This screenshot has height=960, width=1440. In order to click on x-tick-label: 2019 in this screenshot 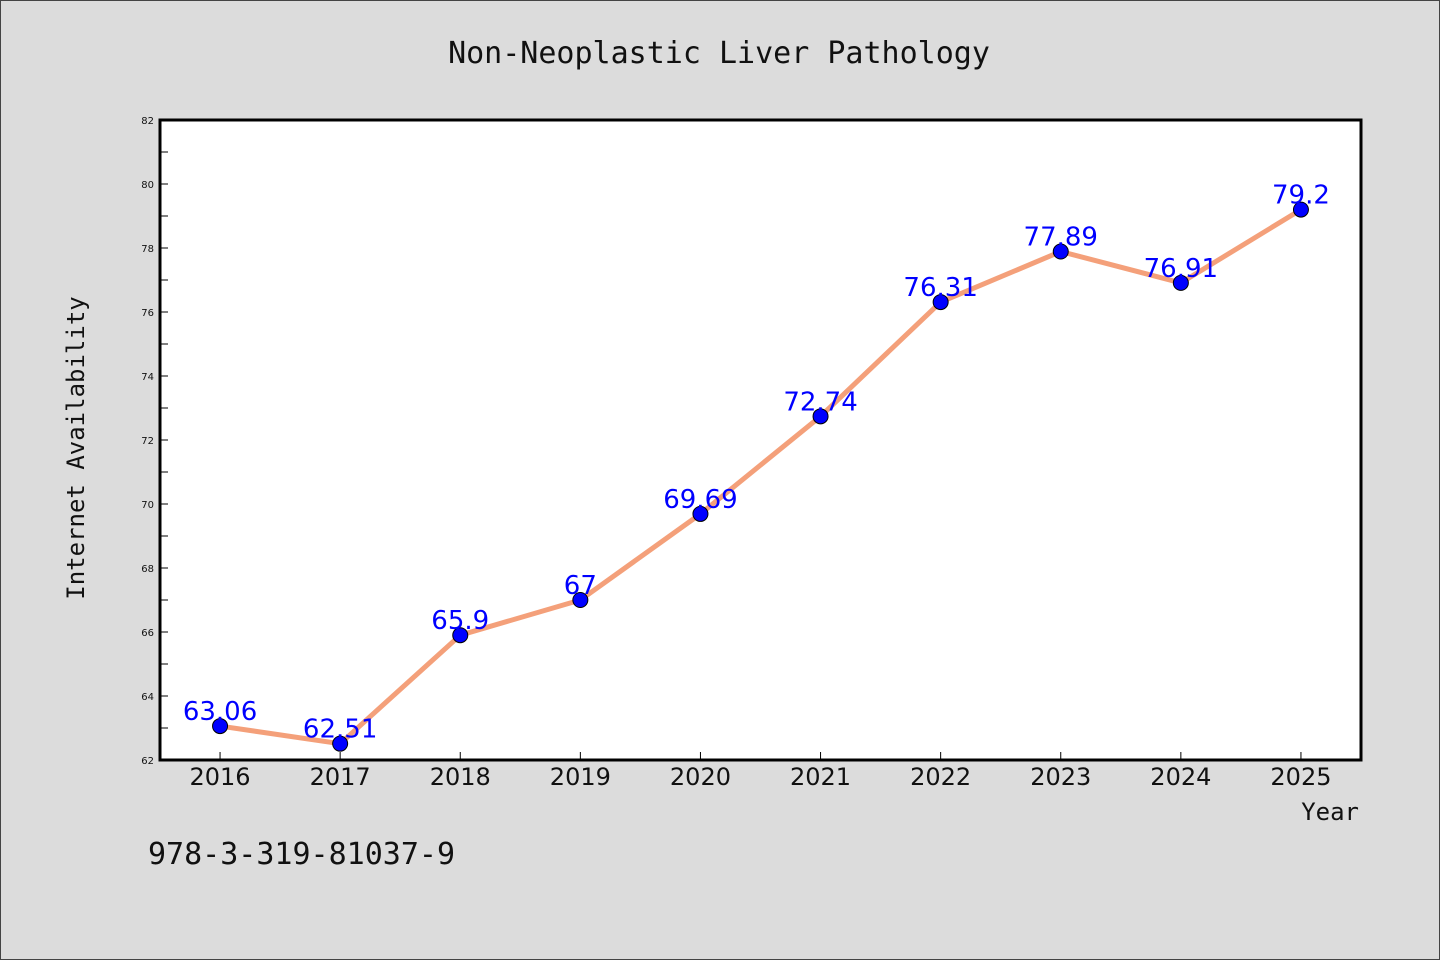, I will do `click(580, 777)`.